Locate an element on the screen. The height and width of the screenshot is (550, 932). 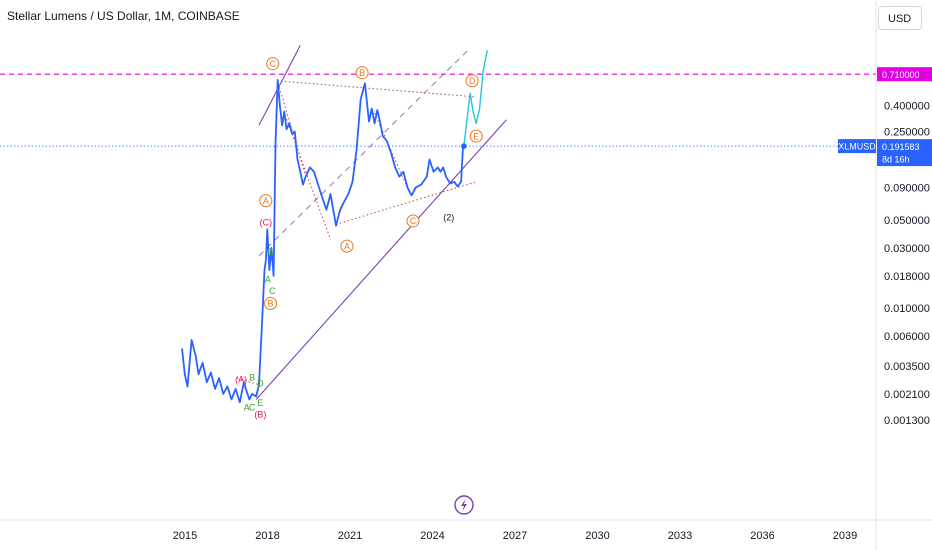
y-tick-label: 0.001300 is located at coordinates (907, 421).